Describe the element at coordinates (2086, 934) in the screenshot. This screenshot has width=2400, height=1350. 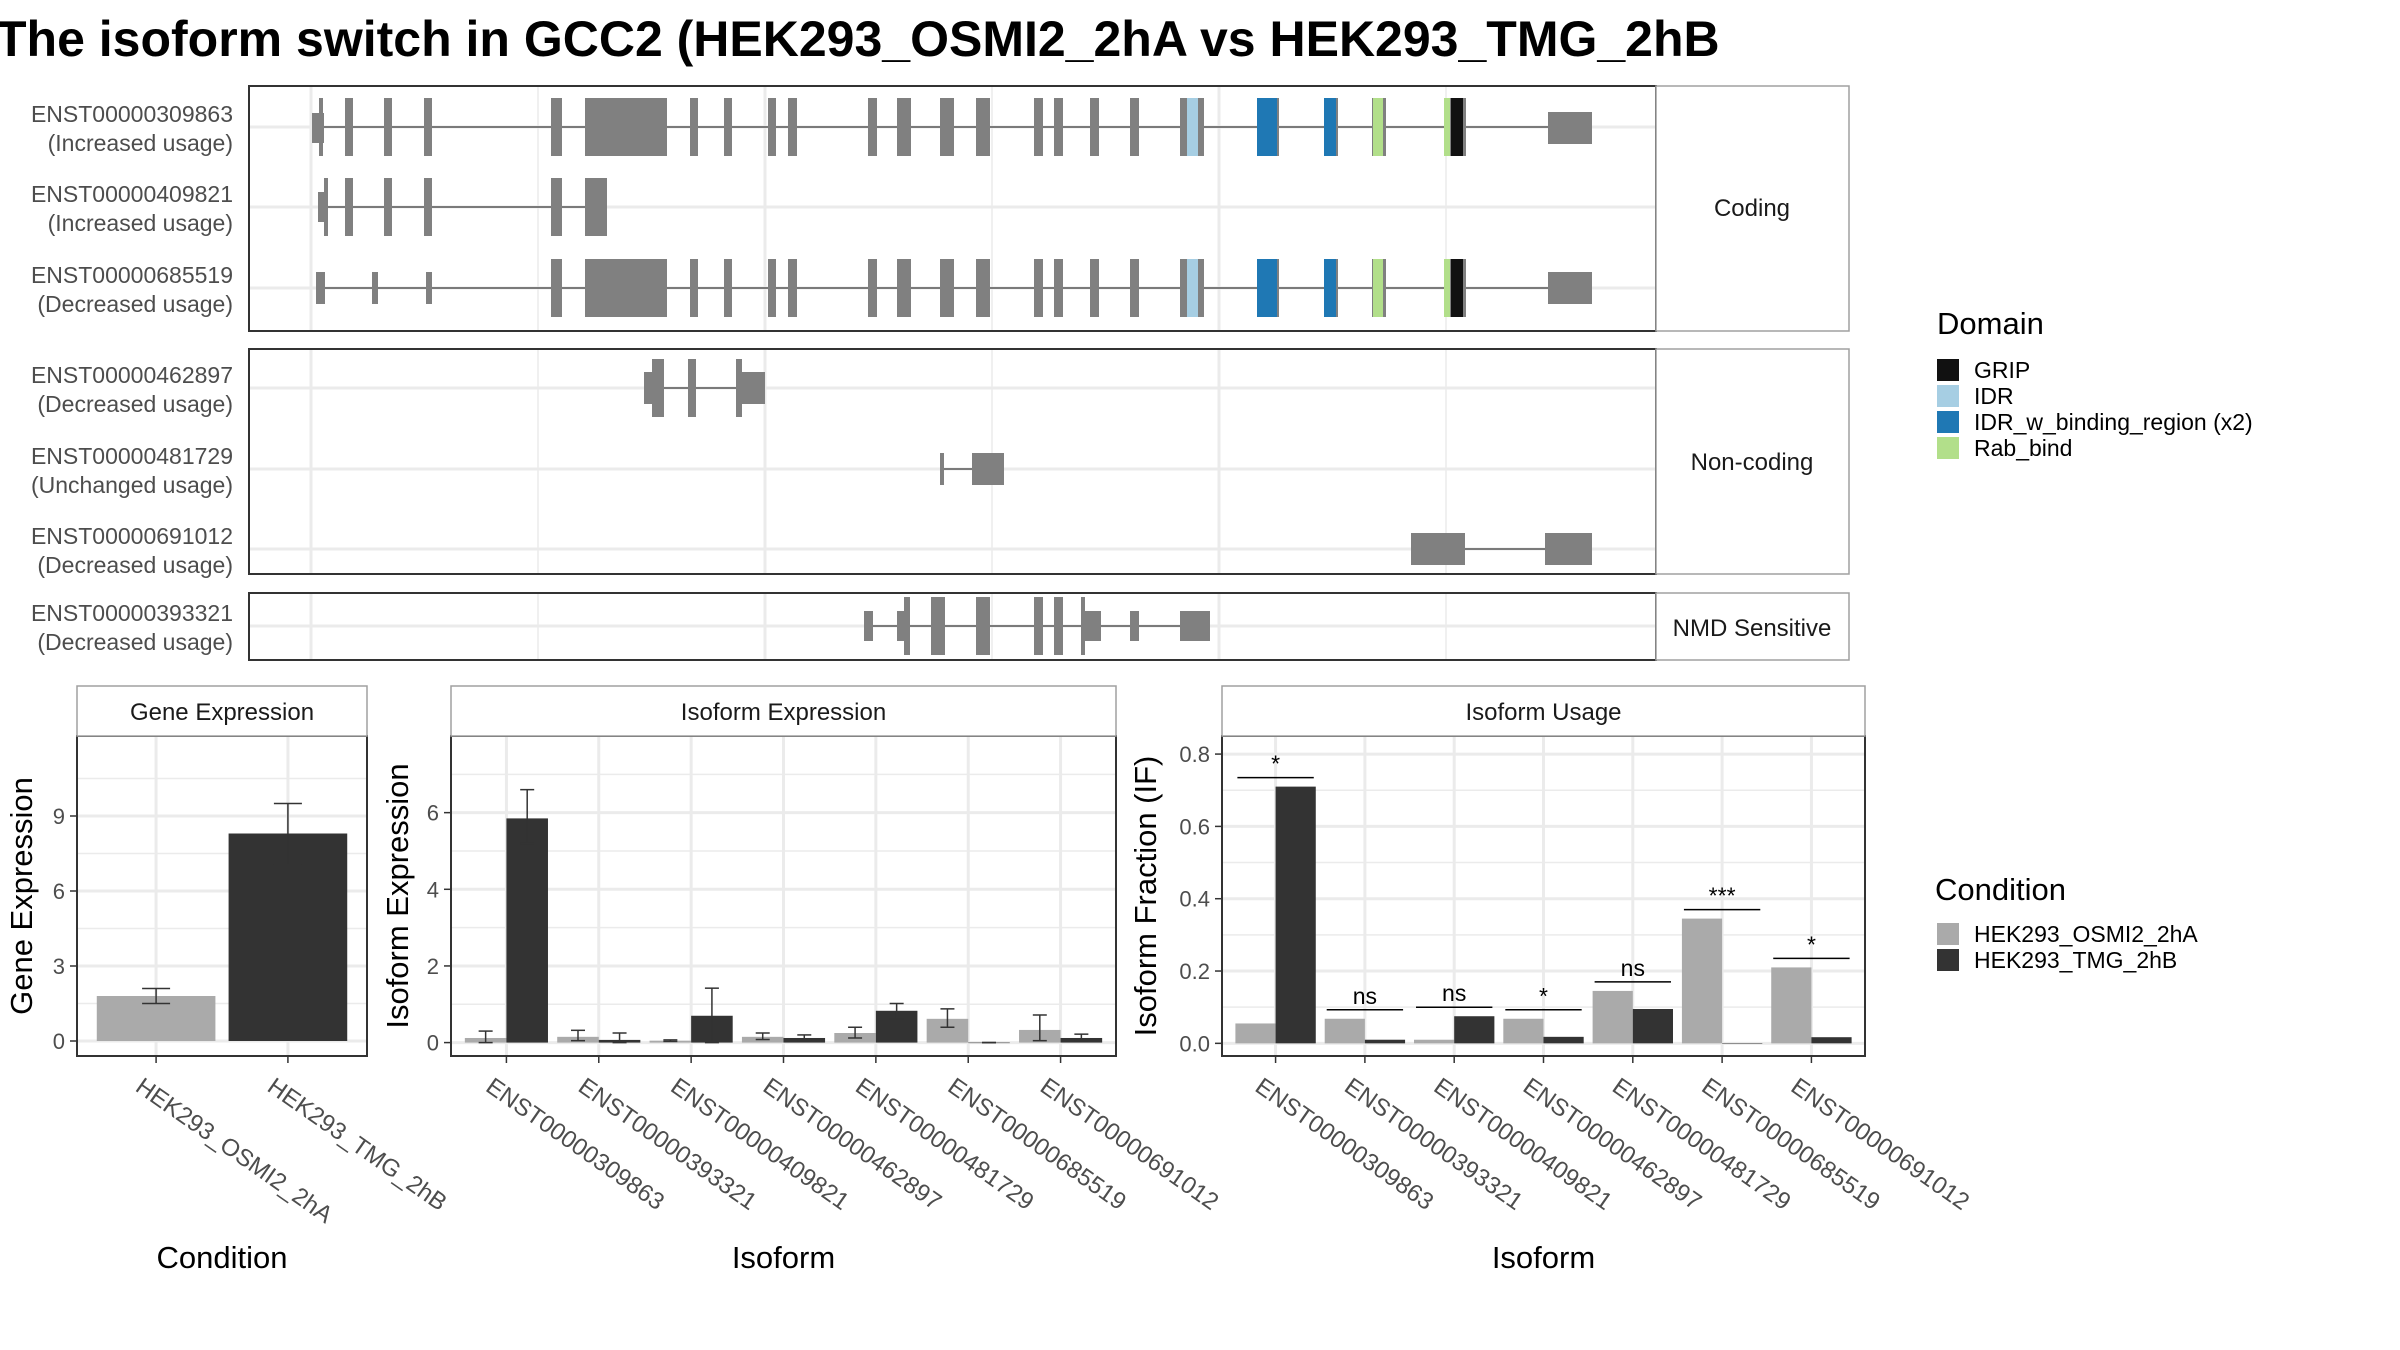
I see `condition-legend-label: HEK293_OSMI2_2hA` at that location.